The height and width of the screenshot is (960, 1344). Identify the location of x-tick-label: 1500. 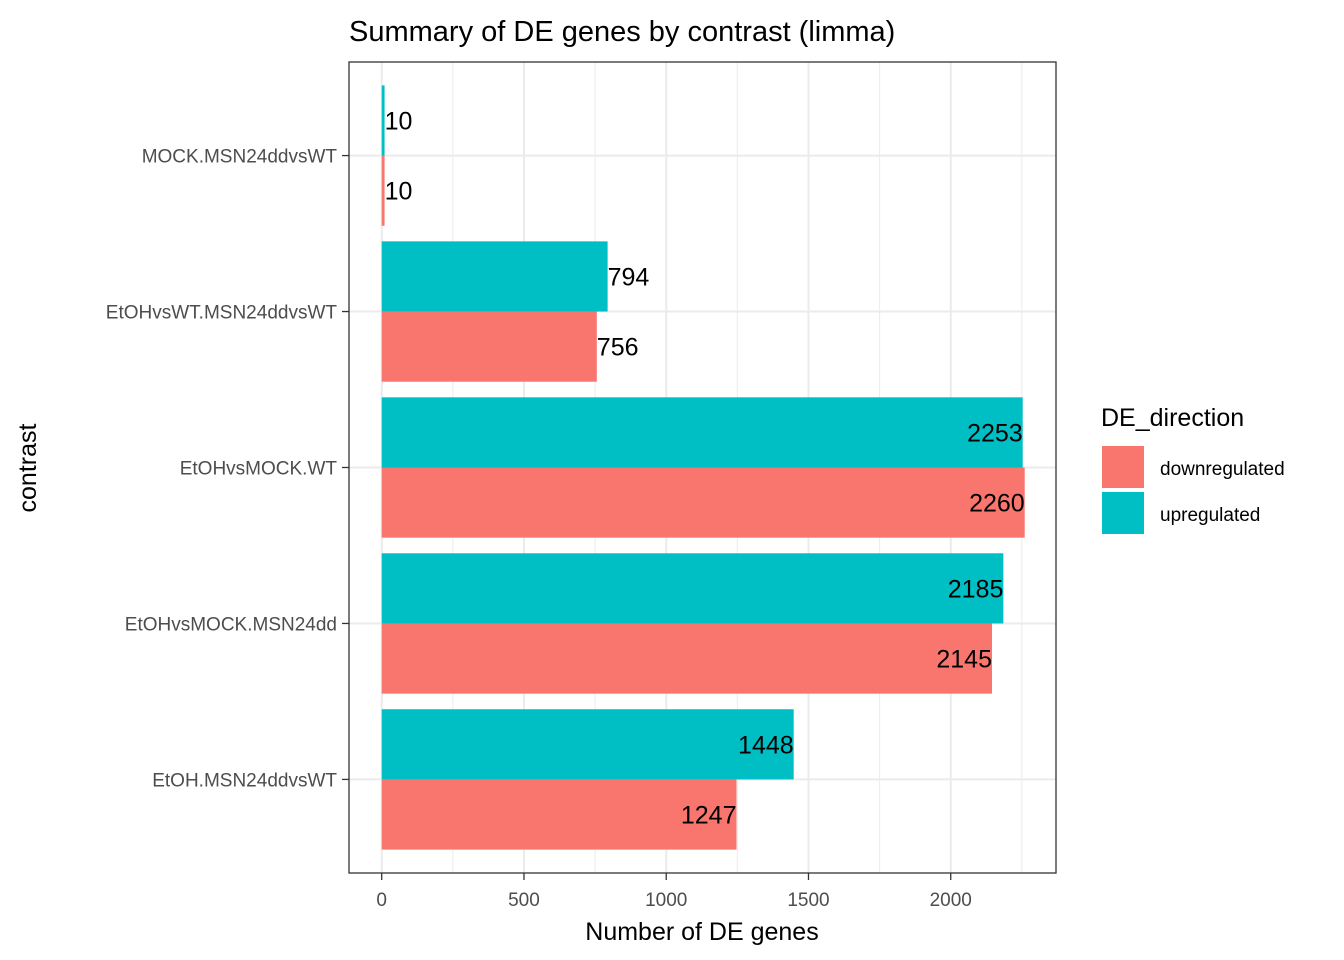
(808, 900).